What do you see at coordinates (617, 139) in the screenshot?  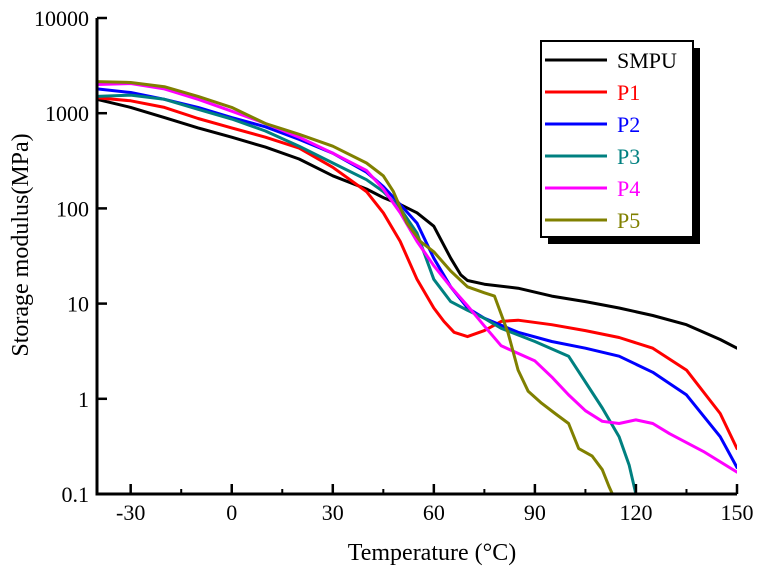 I see `legend-box` at bounding box center [617, 139].